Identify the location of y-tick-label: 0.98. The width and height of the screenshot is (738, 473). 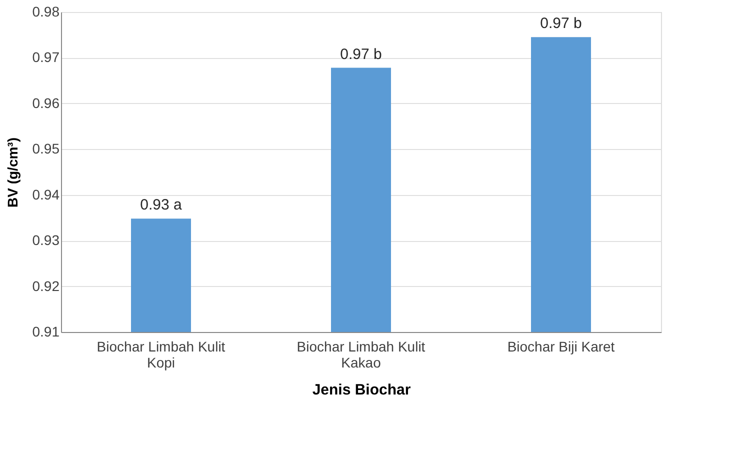
(46, 12).